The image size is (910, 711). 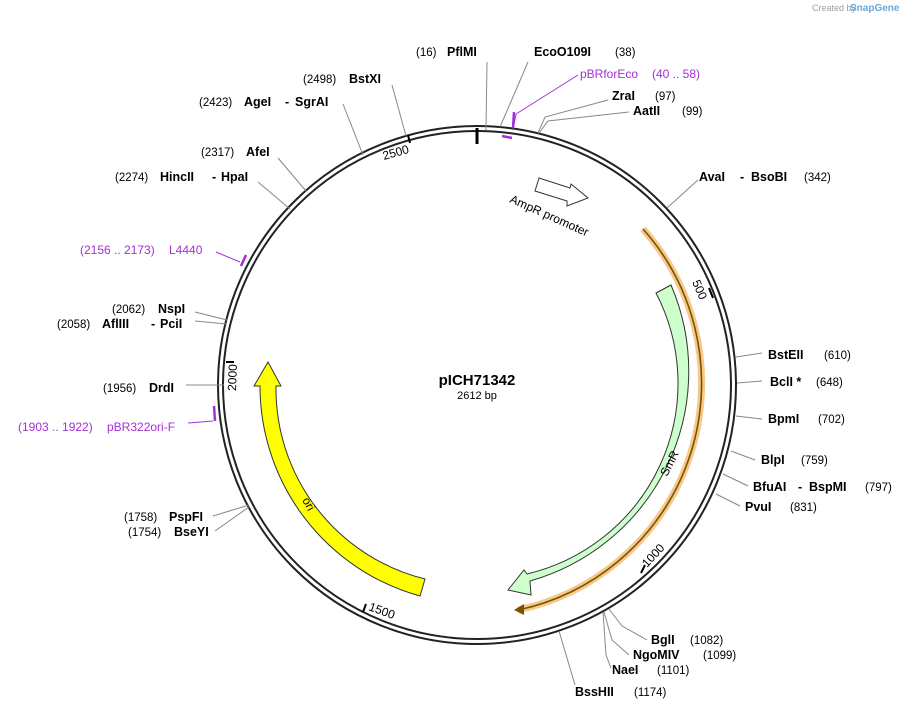 I want to click on site-zrai-pos: (97), so click(x=665, y=97).